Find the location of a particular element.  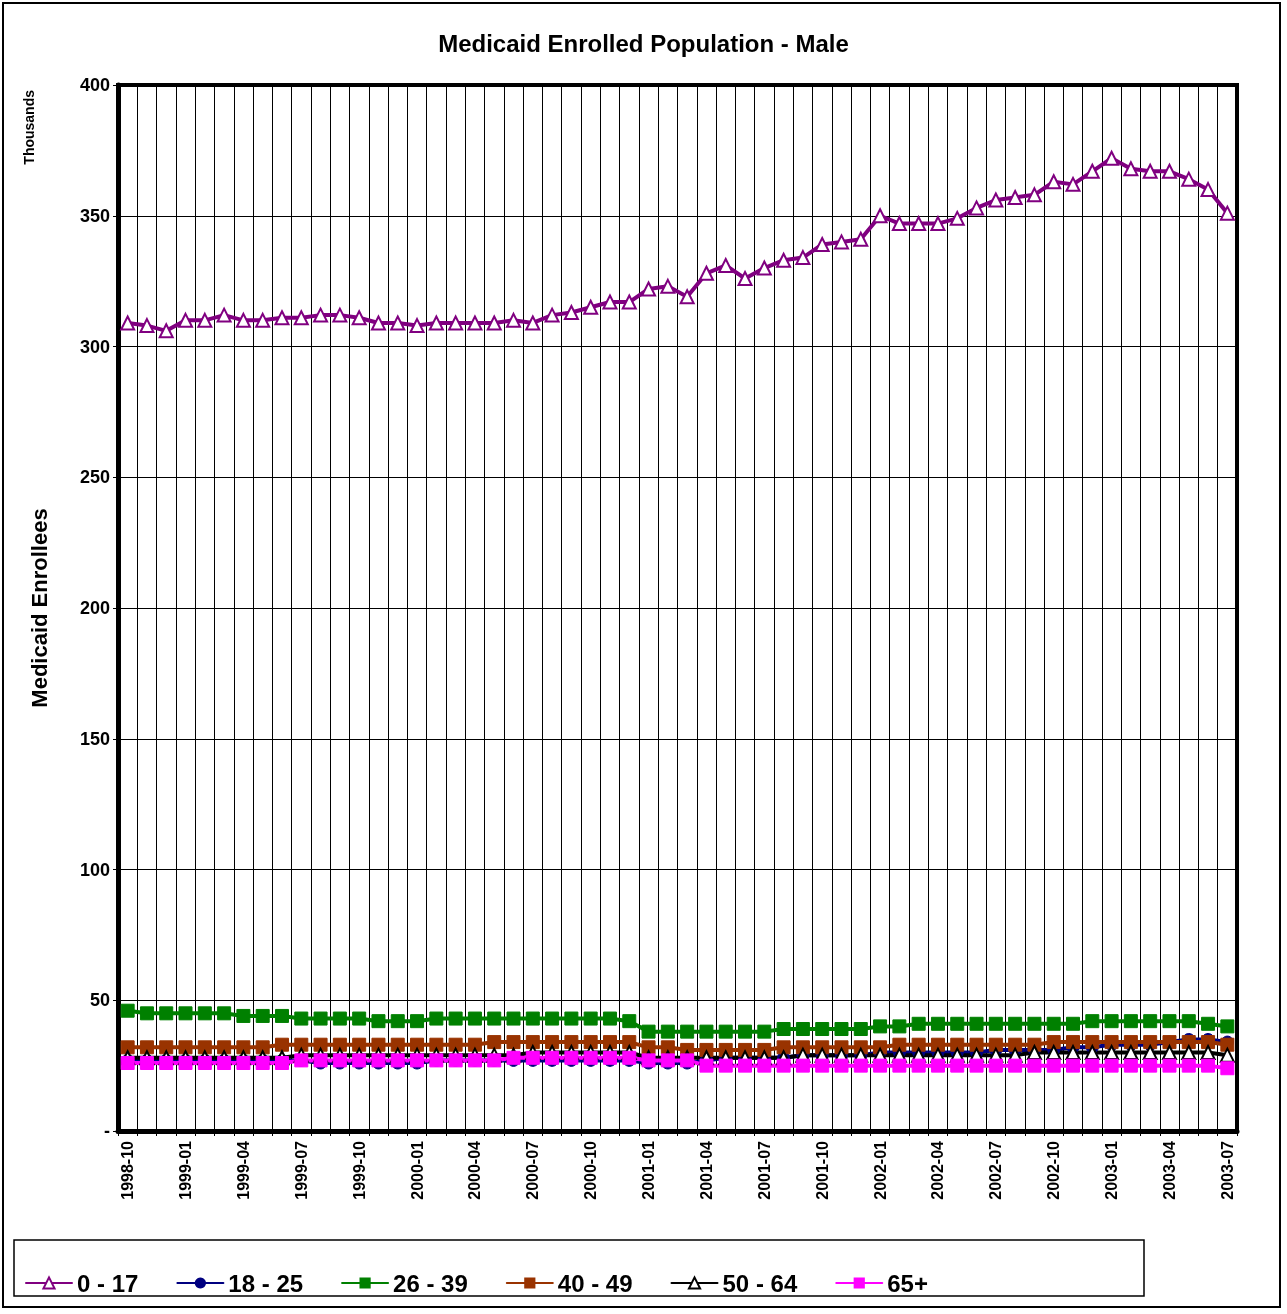

x-tick-label: 1999-01 is located at coordinates (186, 1170).